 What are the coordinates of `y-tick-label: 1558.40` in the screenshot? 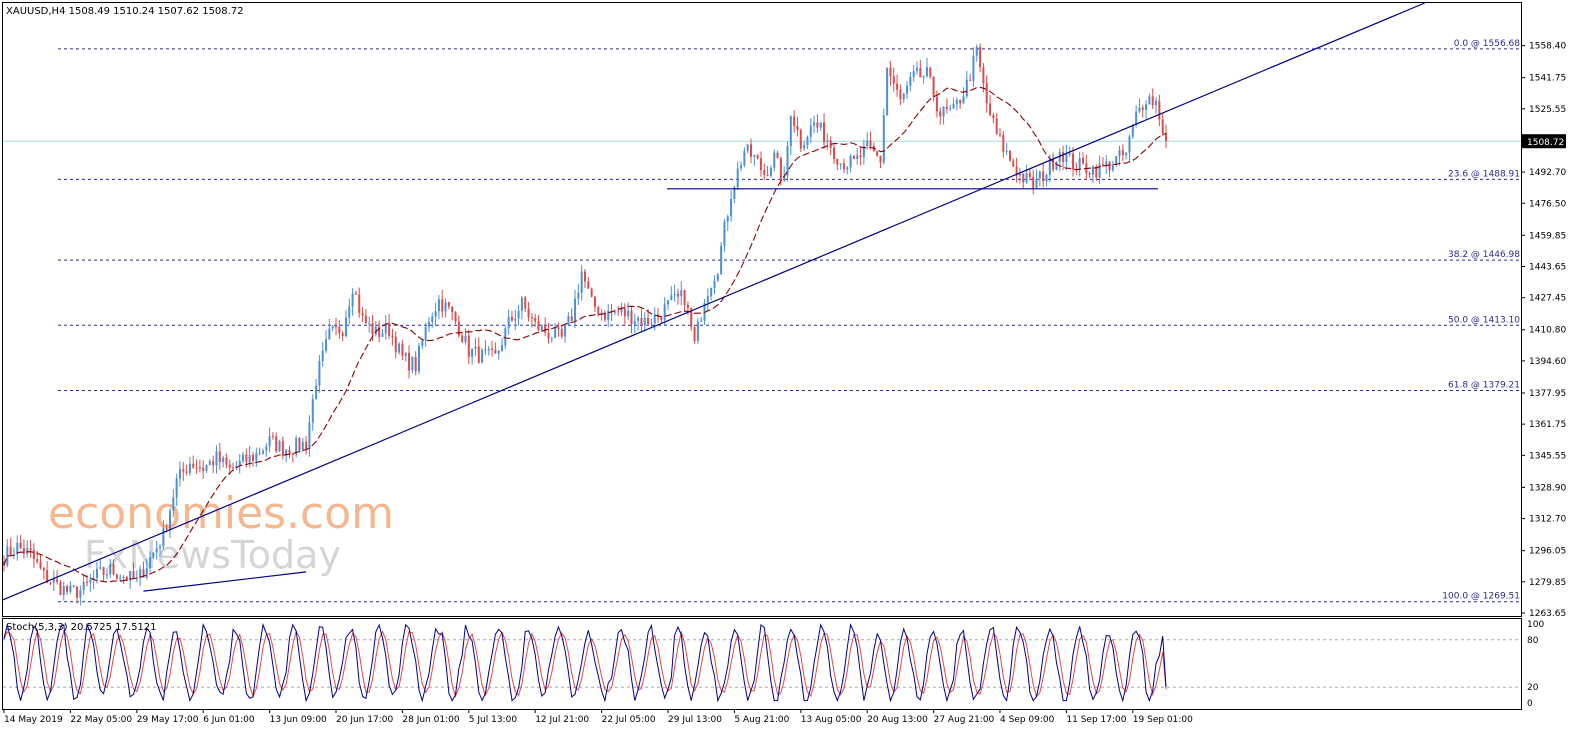 It's located at (1547, 47).